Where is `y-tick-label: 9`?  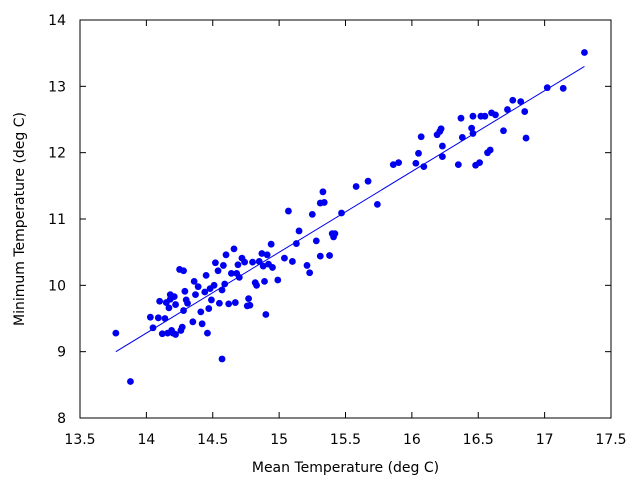 y-tick-label: 9 is located at coordinates (61, 353).